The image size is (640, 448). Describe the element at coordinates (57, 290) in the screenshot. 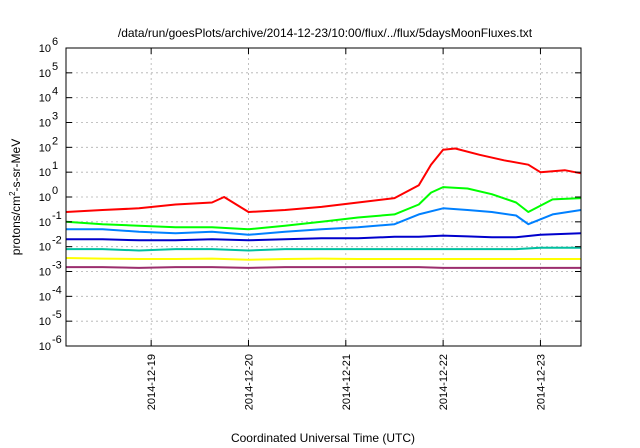

I see `y-tick-exponent: -4` at that location.